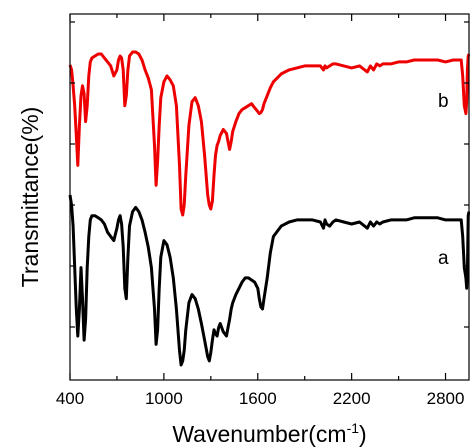  What do you see at coordinates (30, 197) in the screenshot?
I see `y-axis-title: Transmittance(%)` at bounding box center [30, 197].